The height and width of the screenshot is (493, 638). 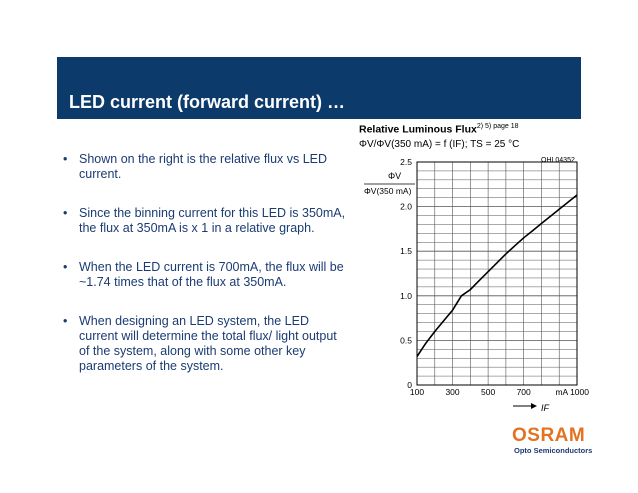 I want to click on plot-frame, so click(x=497, y=273).